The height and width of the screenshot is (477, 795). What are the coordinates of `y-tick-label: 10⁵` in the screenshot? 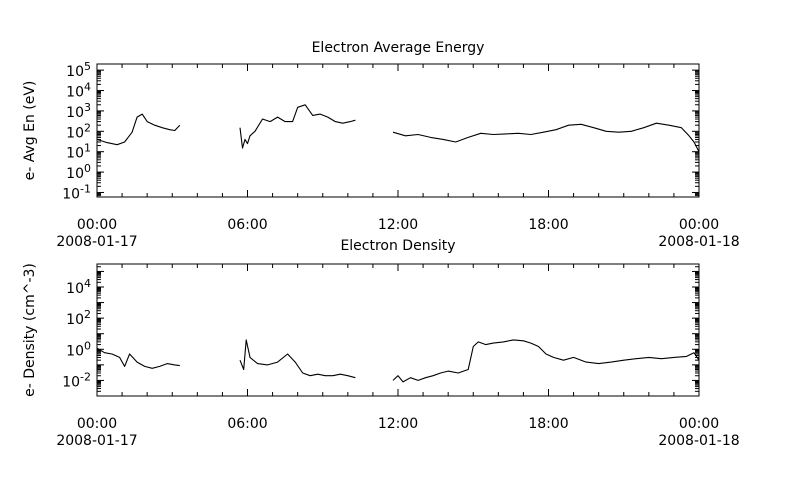 It's located at (78, 70).